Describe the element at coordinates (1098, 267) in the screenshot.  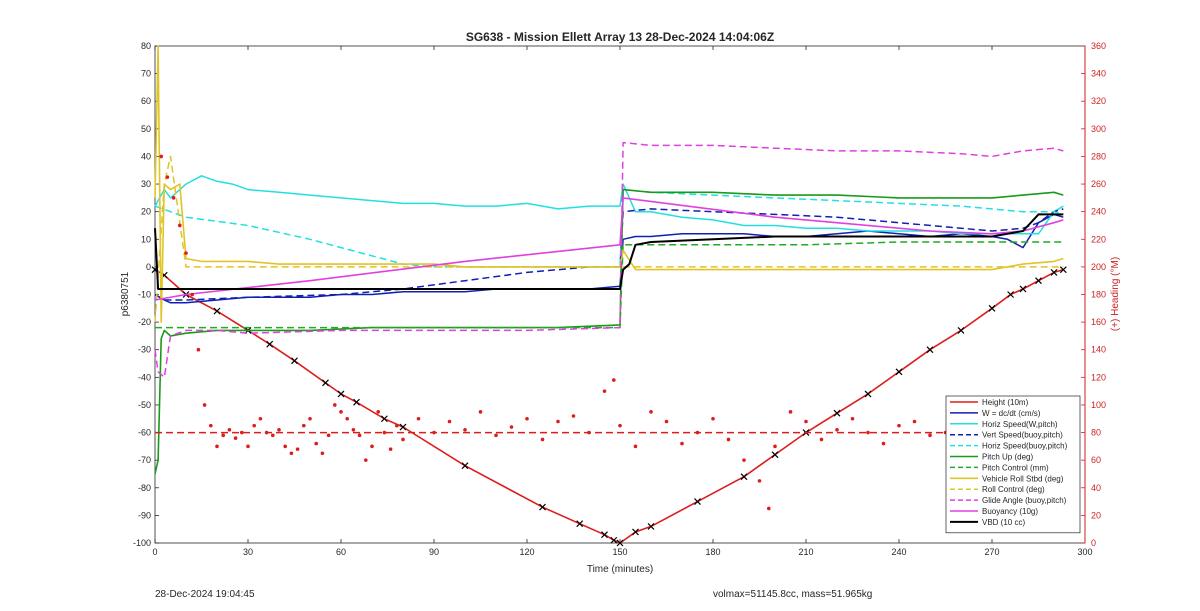
I see `y2-tick-label: 200` at that location.